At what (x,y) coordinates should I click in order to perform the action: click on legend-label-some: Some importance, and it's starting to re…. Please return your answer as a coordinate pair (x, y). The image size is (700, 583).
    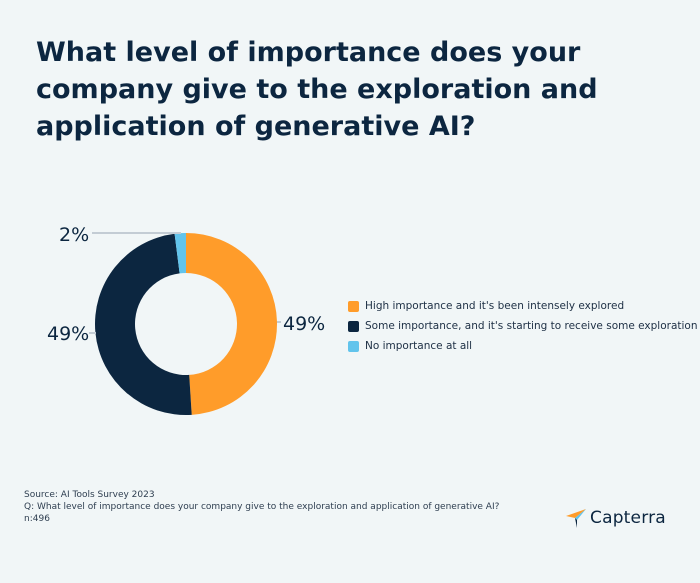
    Looking at the image, I should click on (531, 326).